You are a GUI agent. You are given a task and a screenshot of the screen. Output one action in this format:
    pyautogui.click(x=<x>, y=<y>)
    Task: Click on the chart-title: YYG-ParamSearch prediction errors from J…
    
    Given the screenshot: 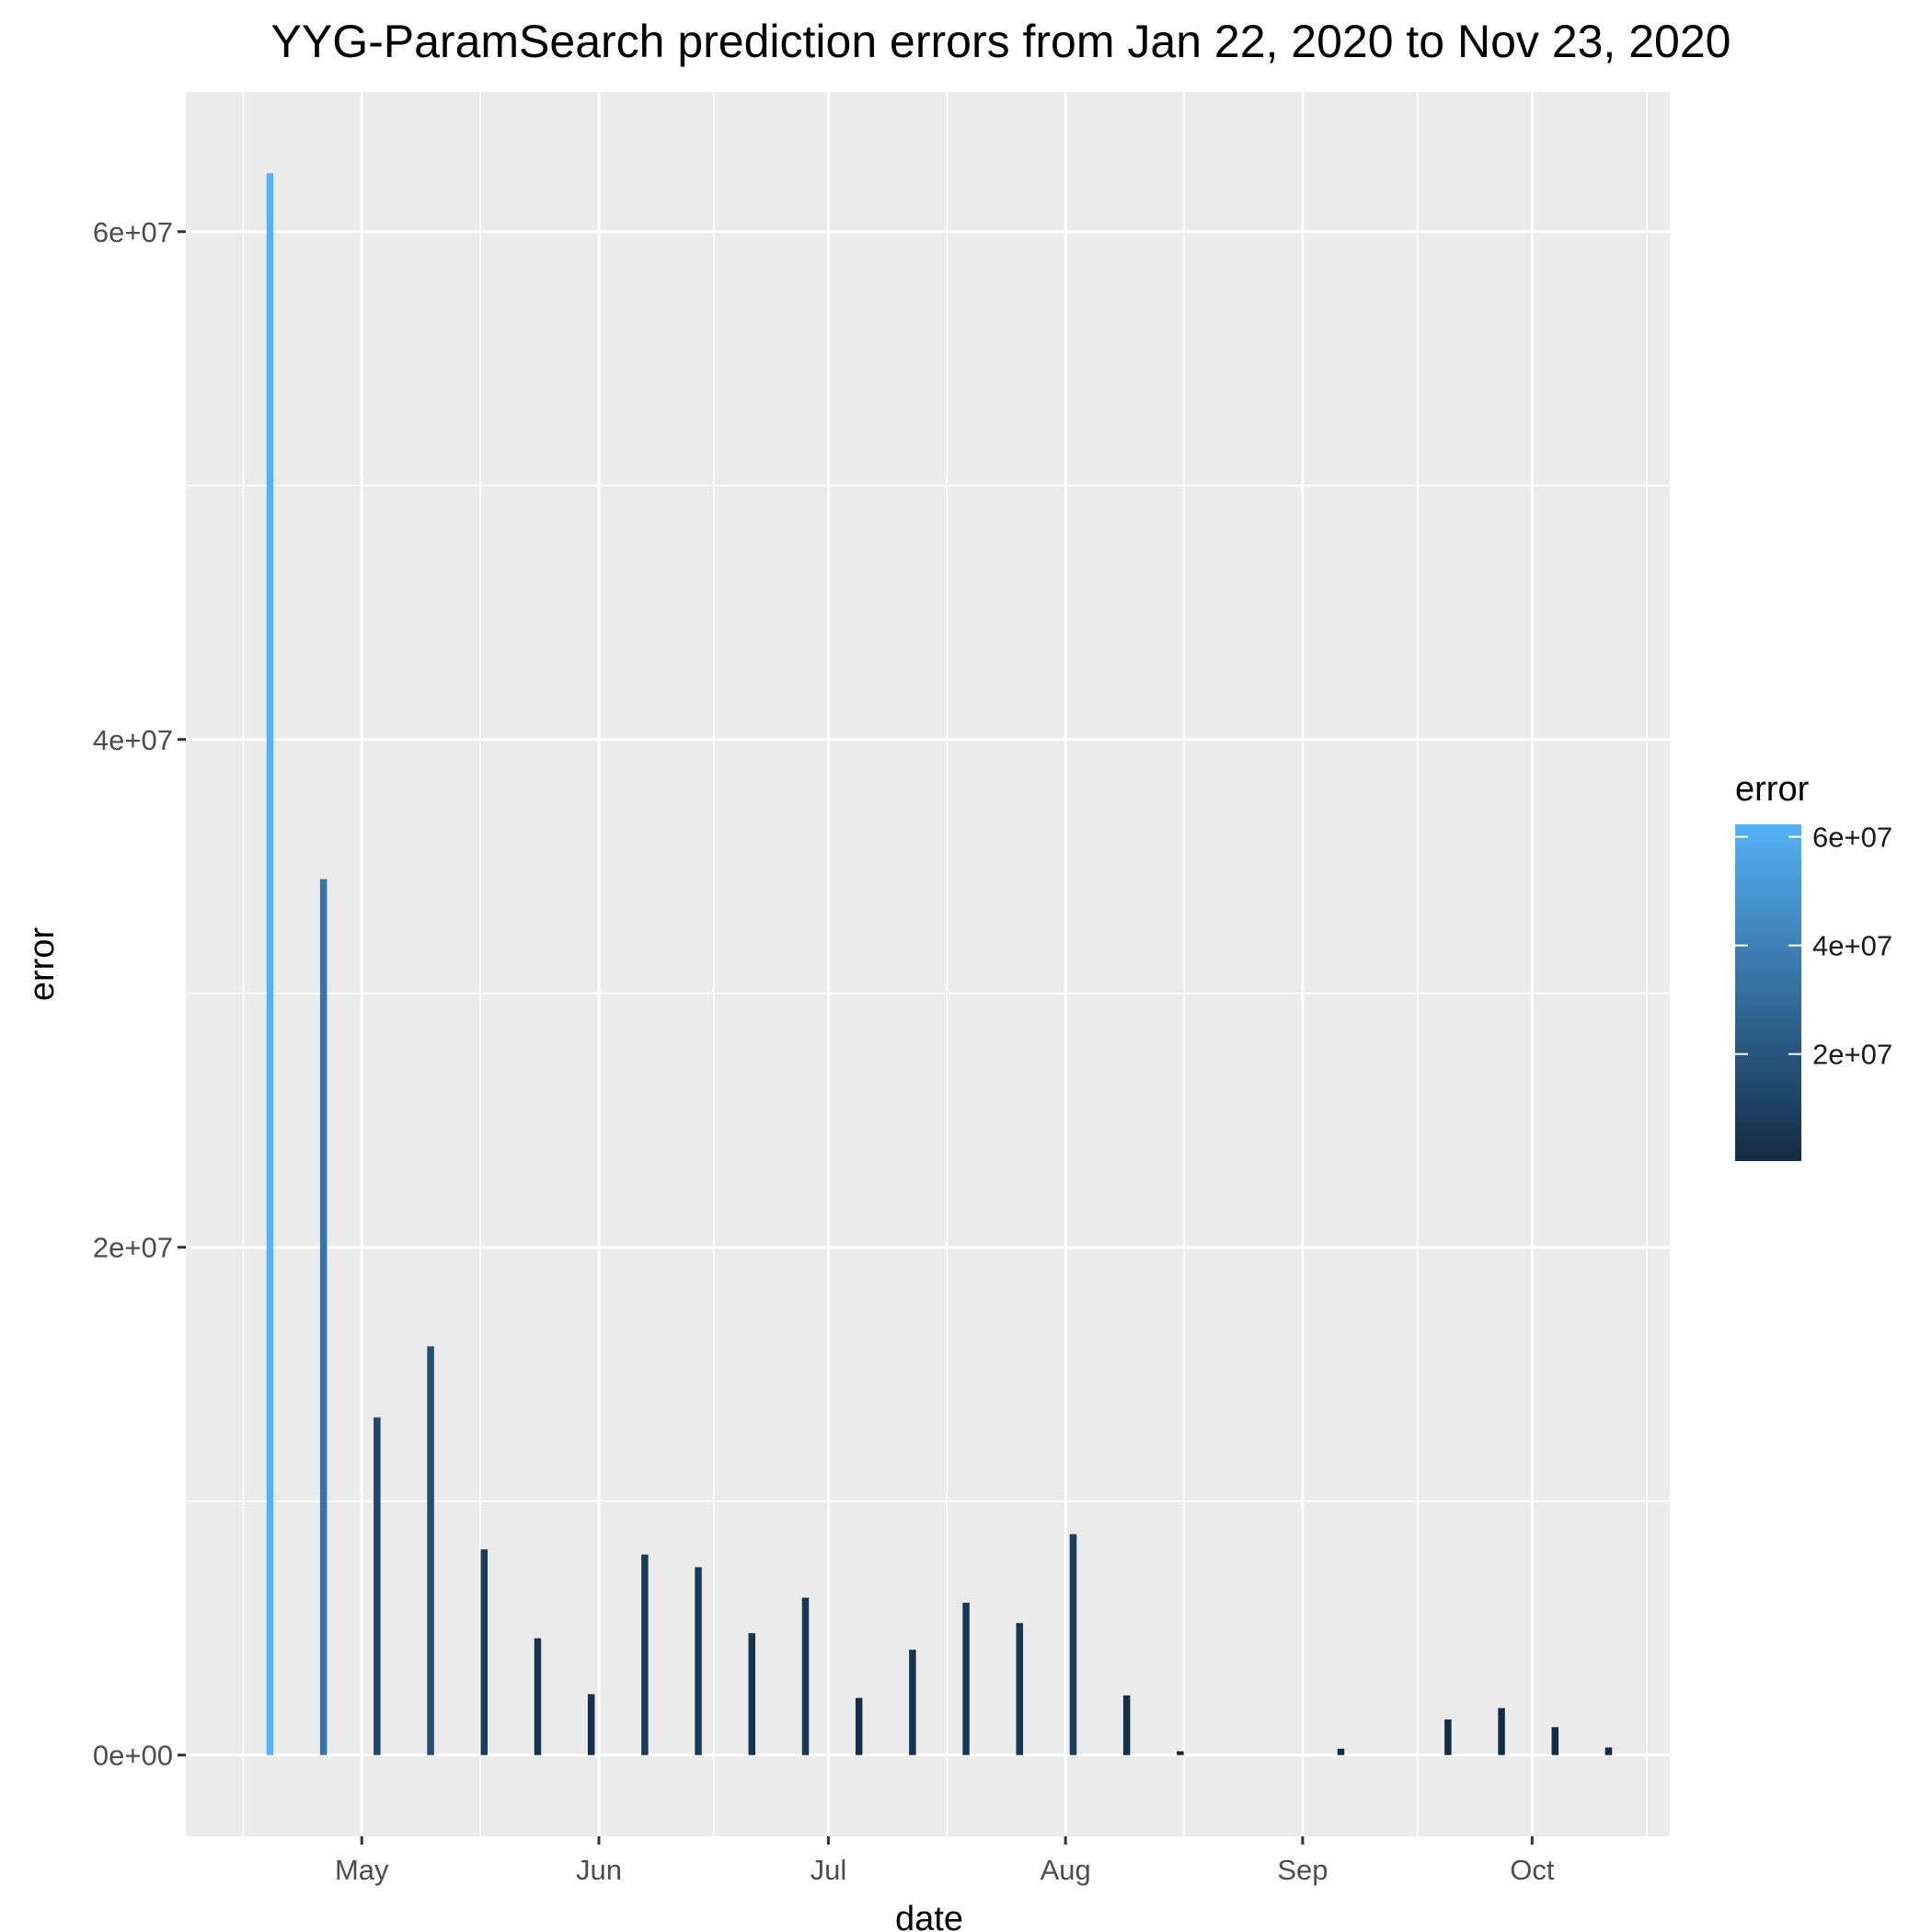 What is the action you would take?
    pyautogui.click(x=1001, y=41)
    